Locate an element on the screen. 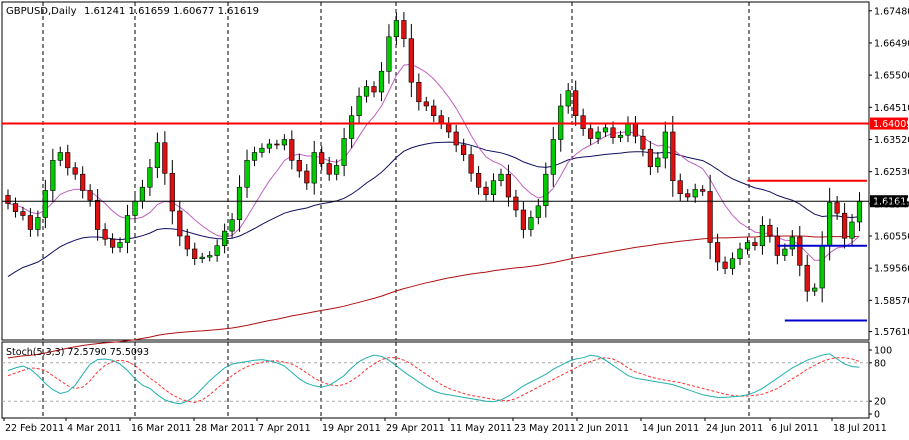 Image resolution: width=909 pixels, height=440 pixels. date-tick-label: 23 May 2011 is located at coordinates (545, 428).